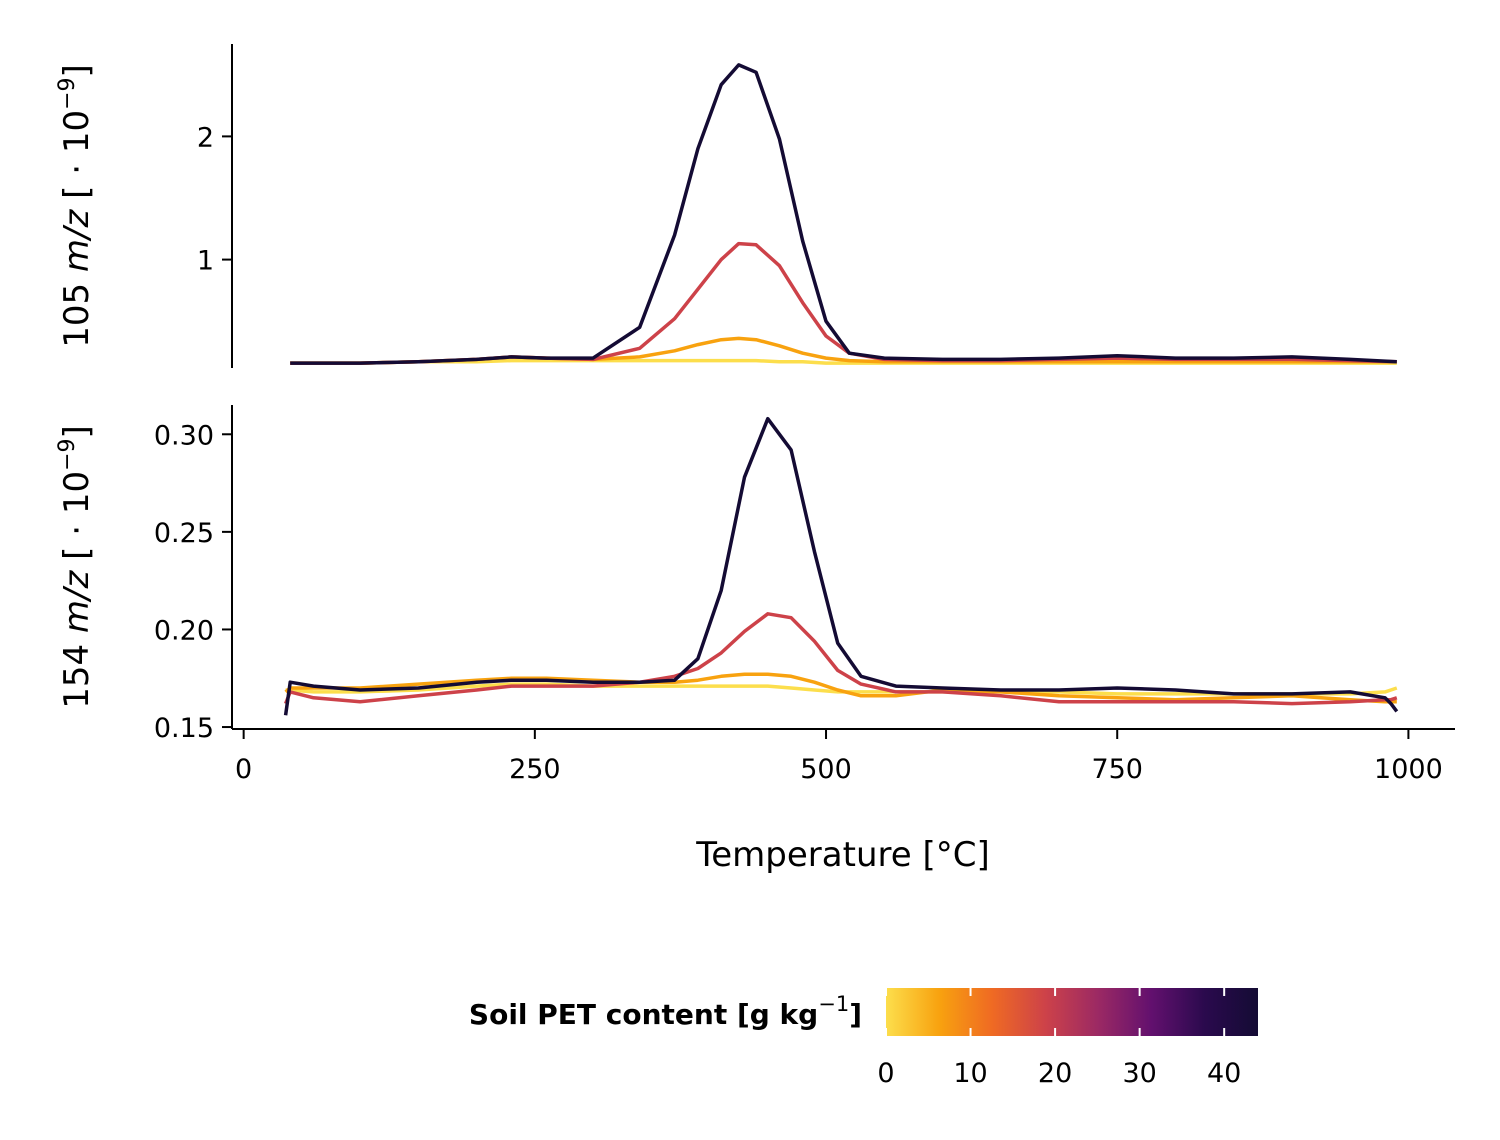 This screenshot has width=1500, height=1140. Describe the element at coordinates (184, 728) in the screenshot. I see `bottom-y-tick-label: 0.15` at that location.